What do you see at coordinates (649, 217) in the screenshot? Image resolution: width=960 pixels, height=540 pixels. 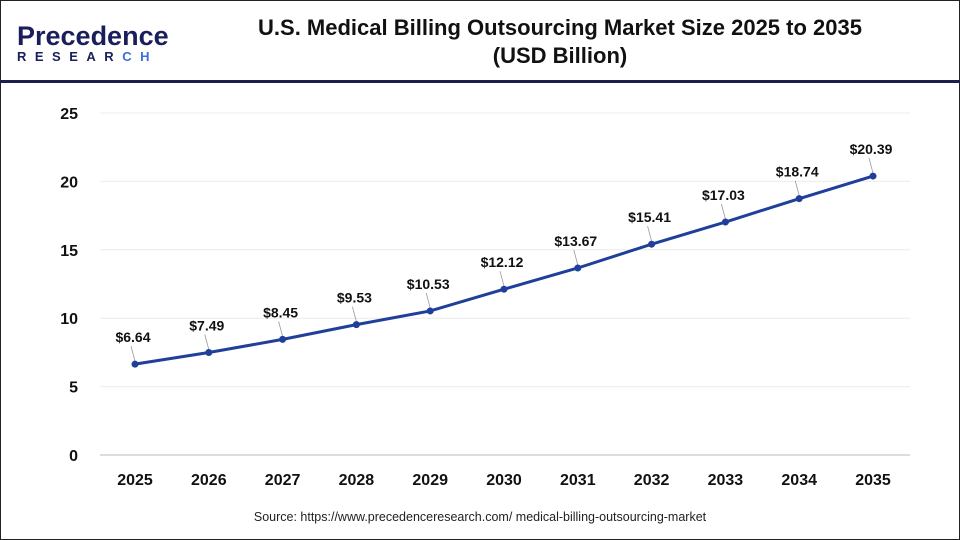 I see `data-label: $15.41` at bounding box center [649, 217].